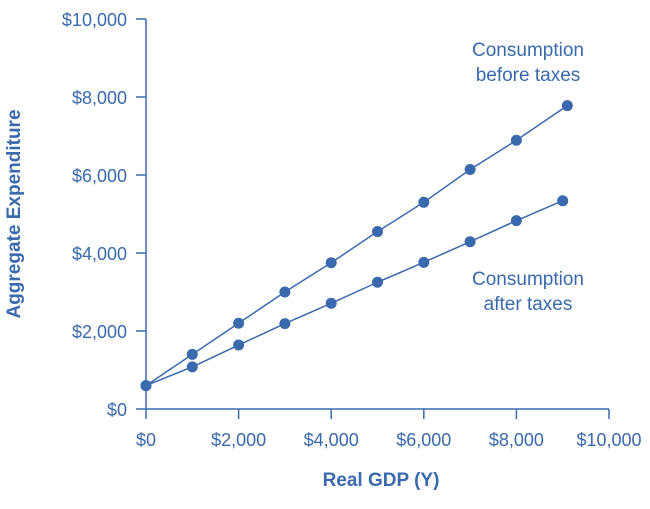 The width and height of the screenshot is (650, 509). What do you see at coordinates (146, 440) in the screenshot?
I see `x-tick-label: $0` at bounding box center [146, 440].